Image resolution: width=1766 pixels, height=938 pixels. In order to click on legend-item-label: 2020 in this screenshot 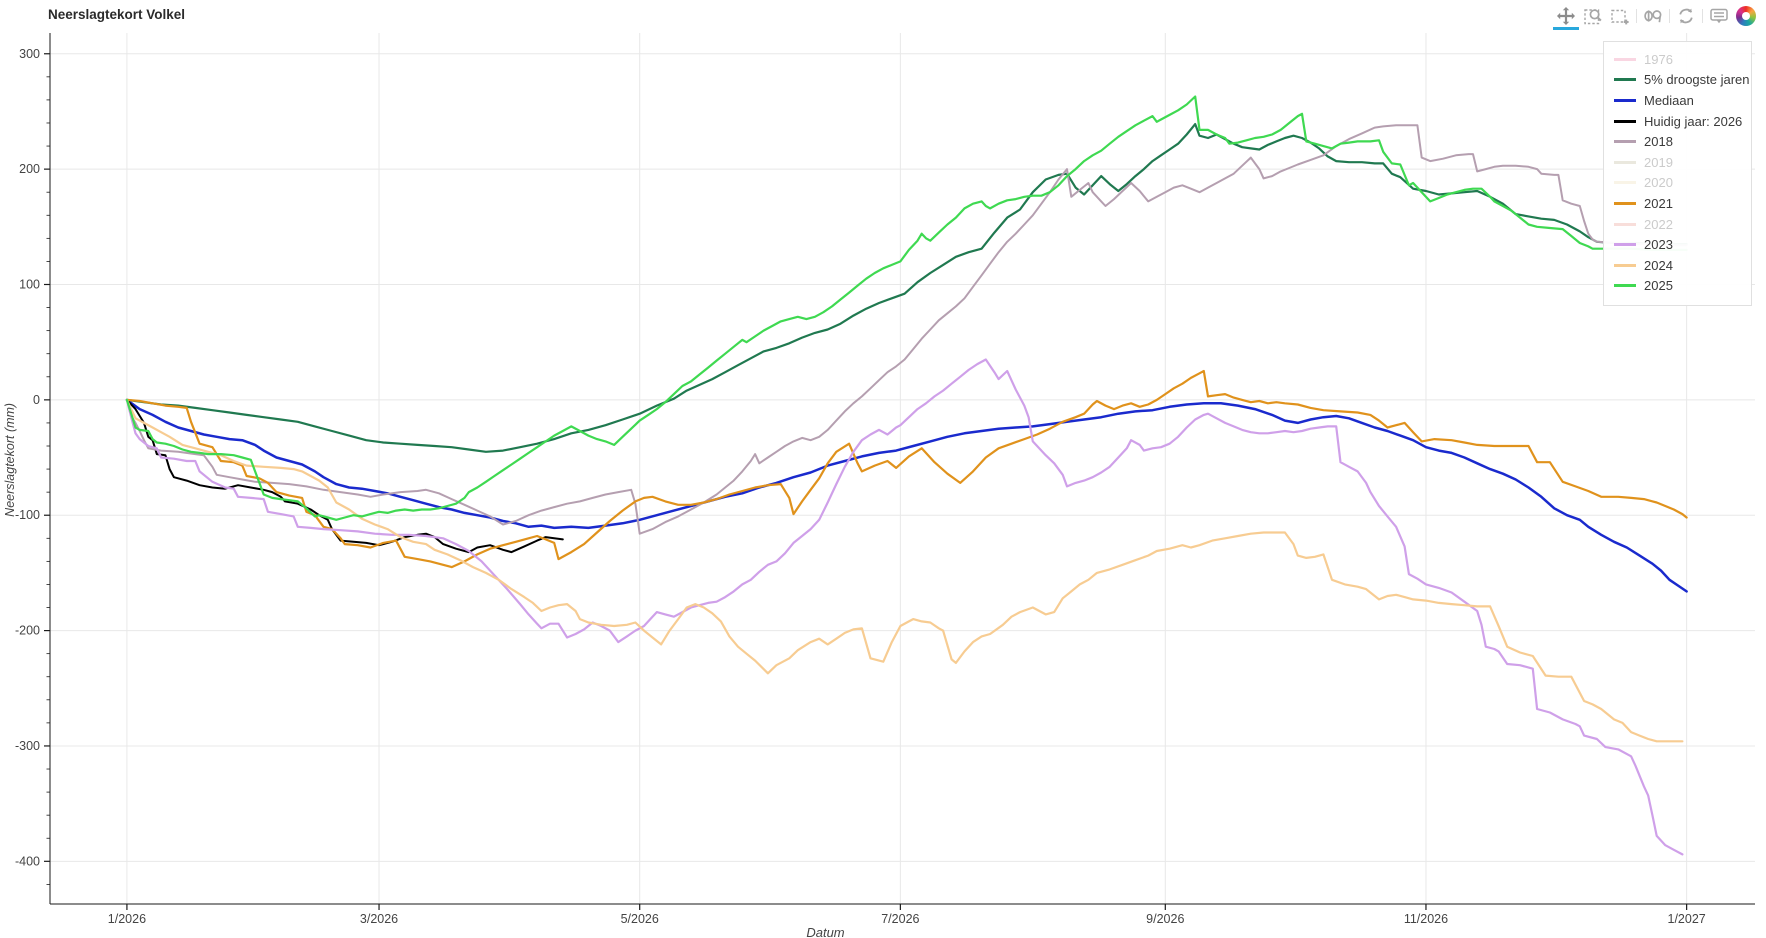, I will do `click(1658, 183)`.